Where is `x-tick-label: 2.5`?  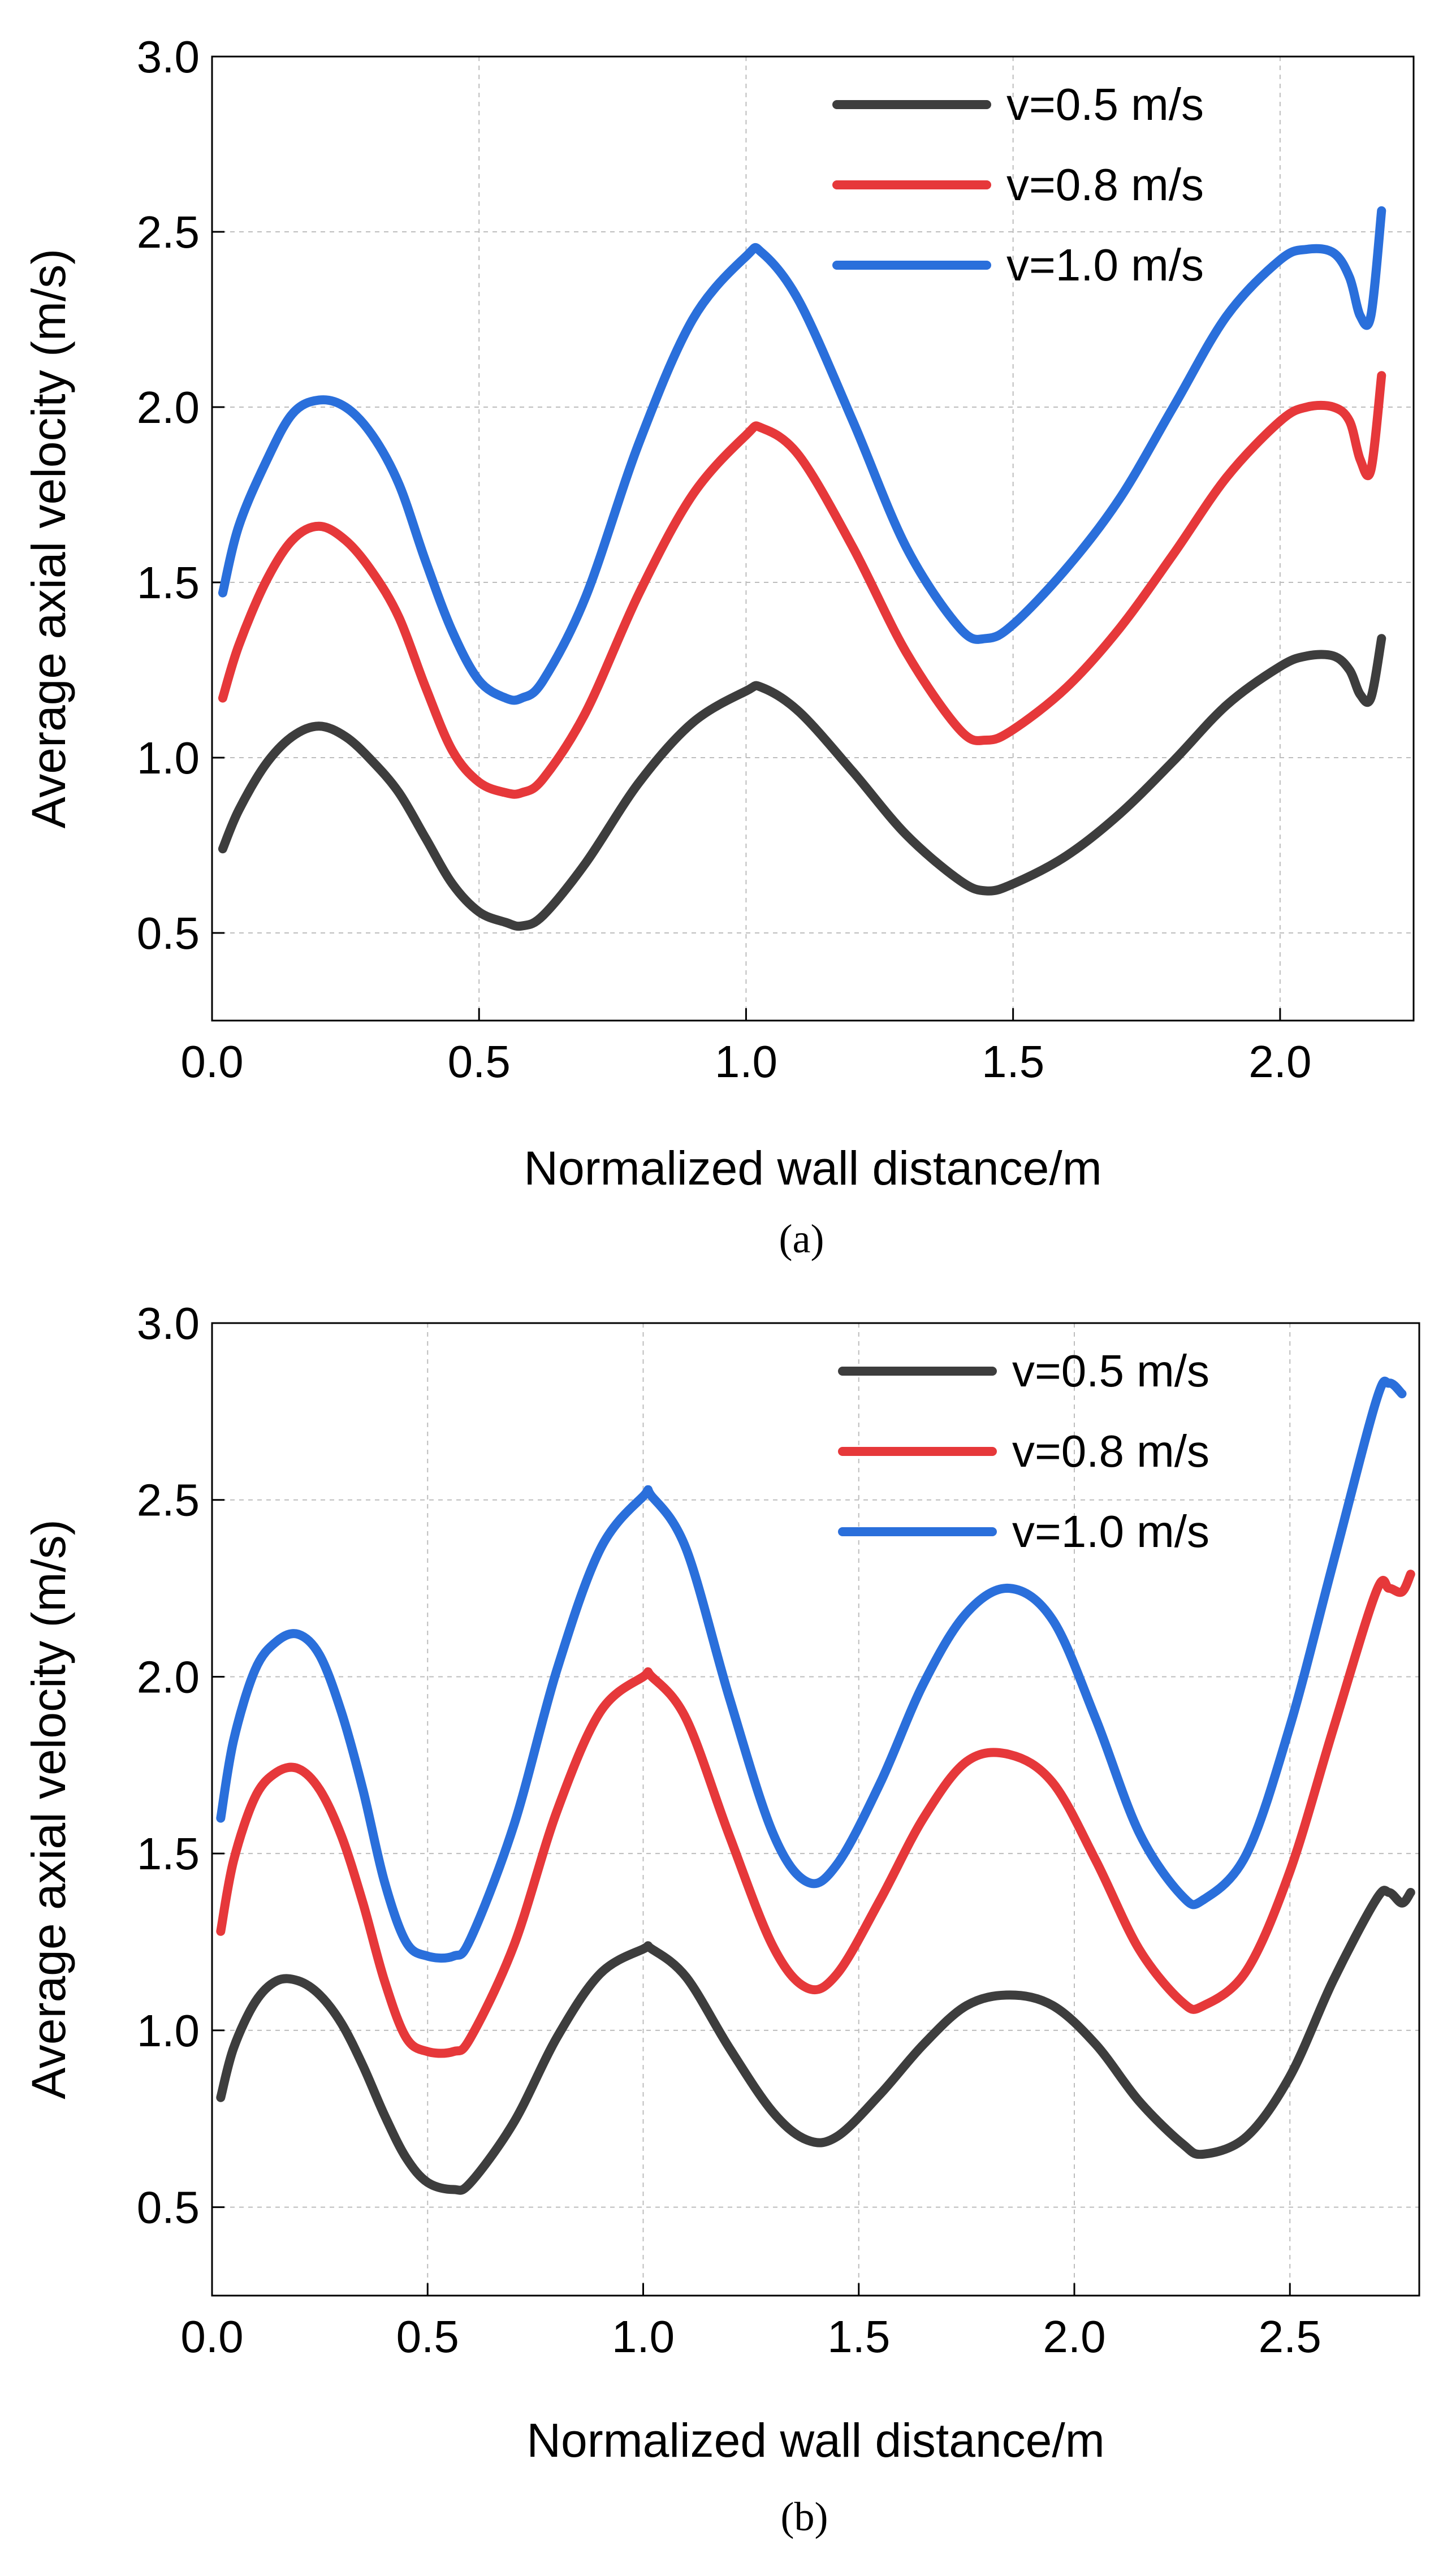
x-tick-label: 2.5 is located at coordinates (1290, 2337).